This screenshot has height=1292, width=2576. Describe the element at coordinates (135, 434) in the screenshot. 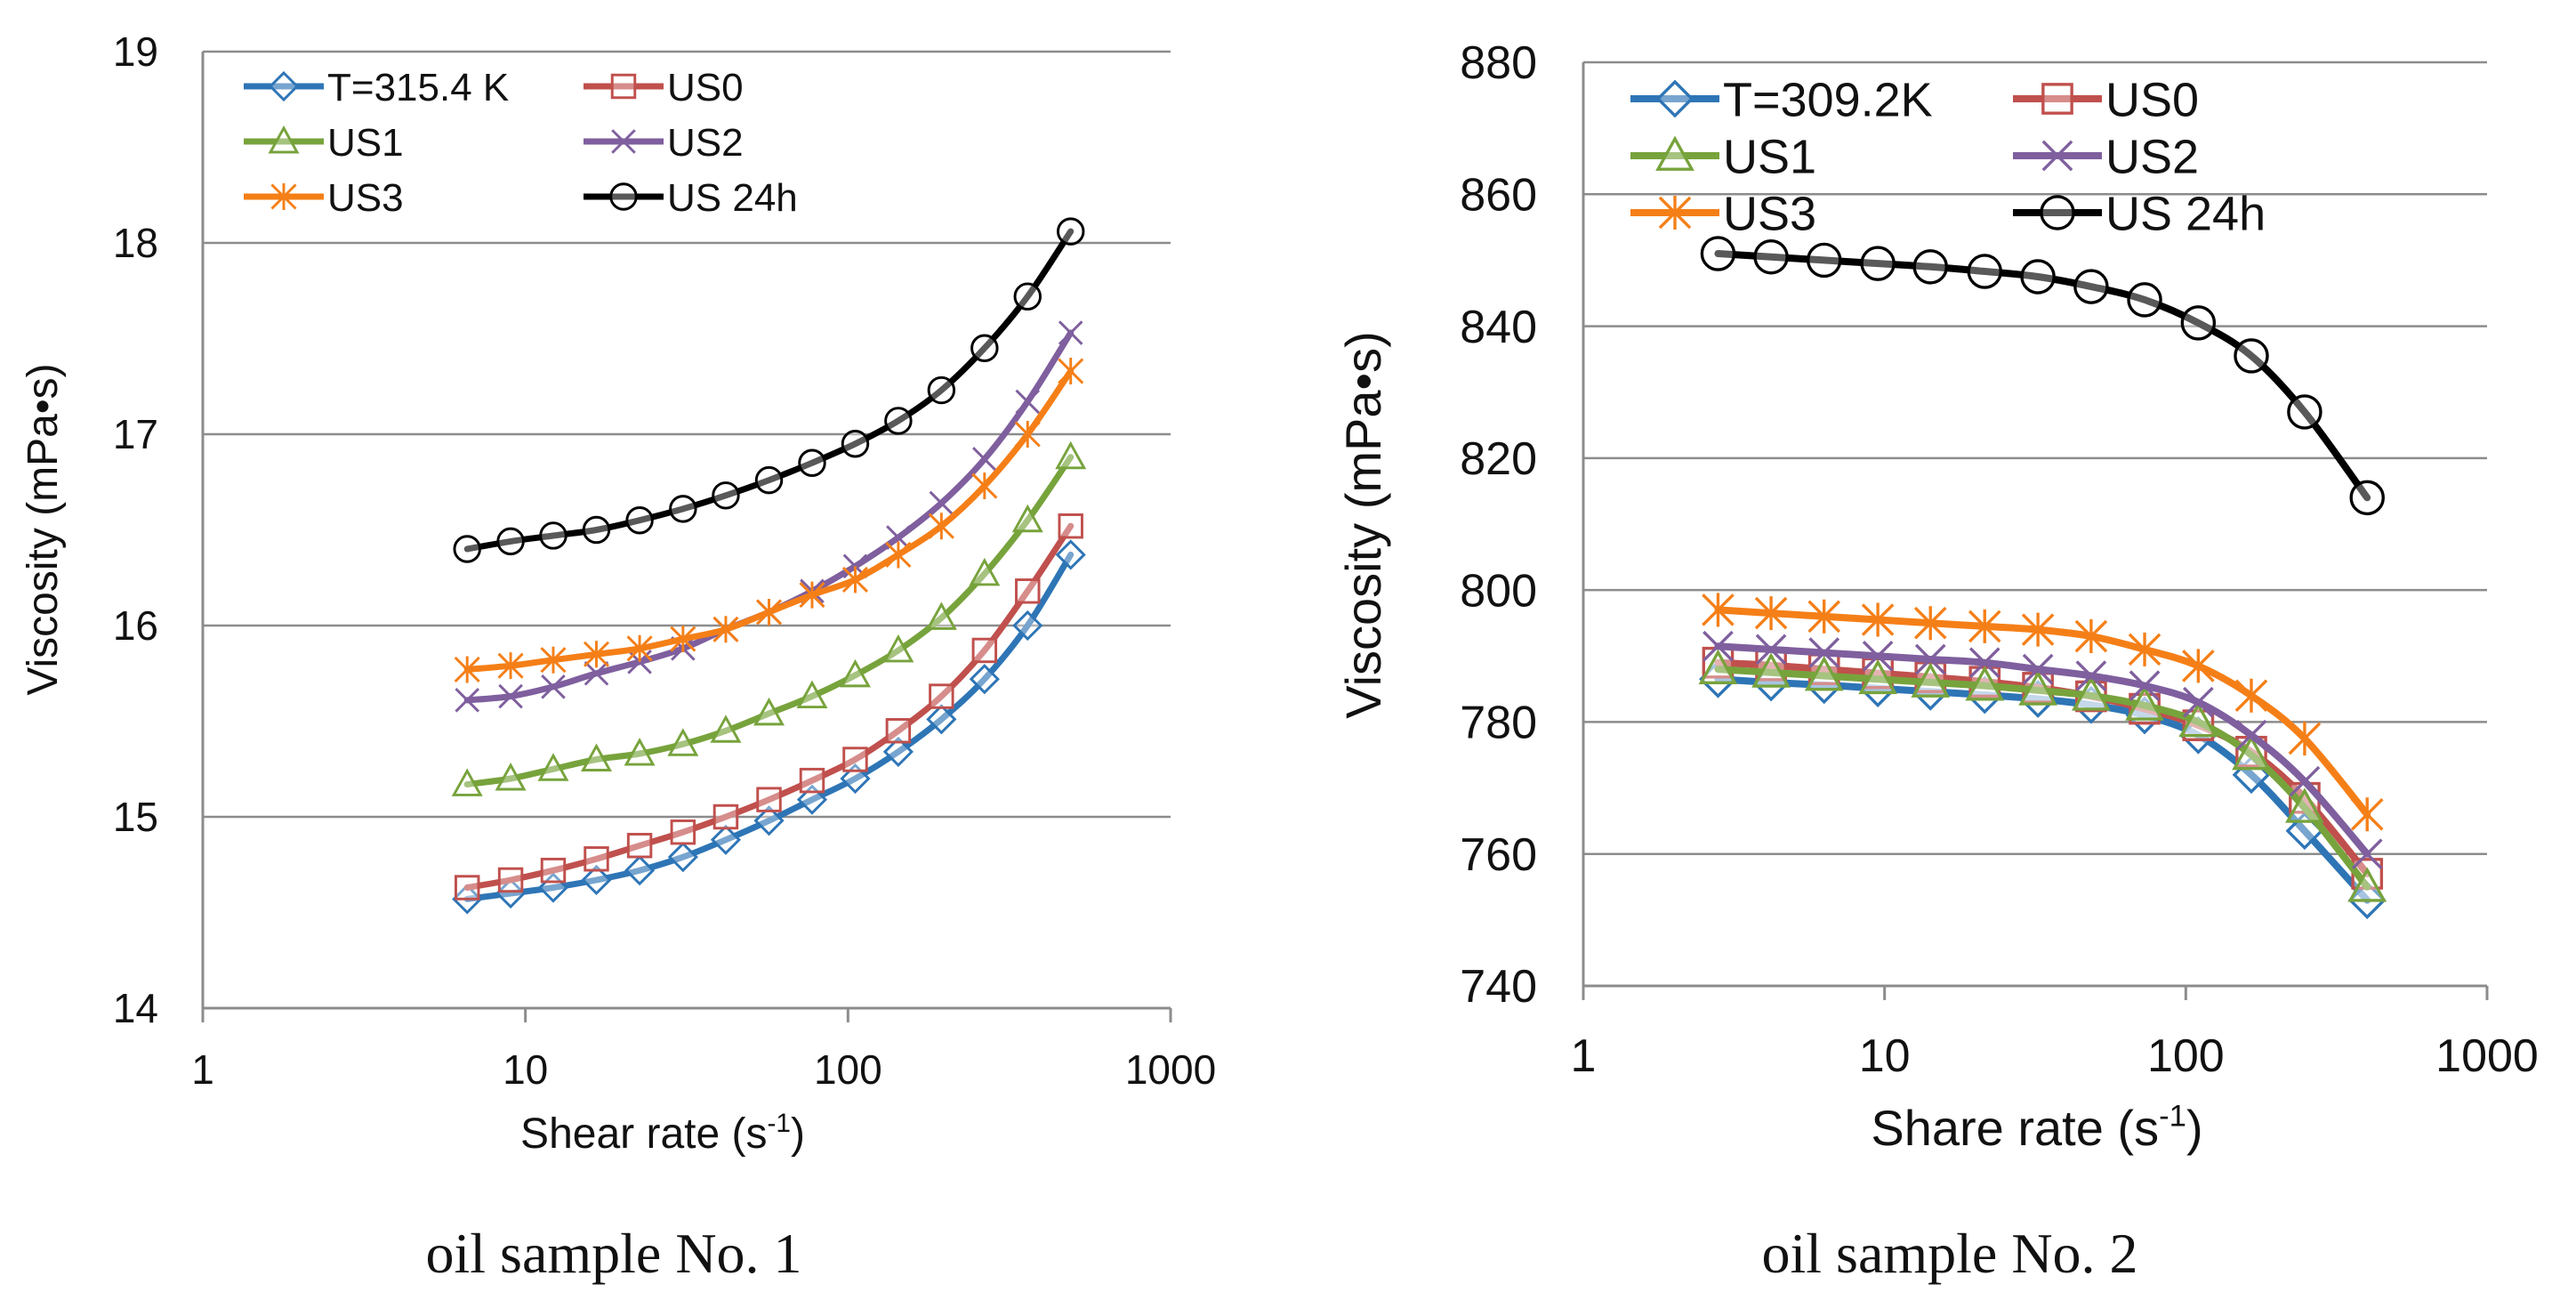

I see `y-tick-label: 17` at that location.